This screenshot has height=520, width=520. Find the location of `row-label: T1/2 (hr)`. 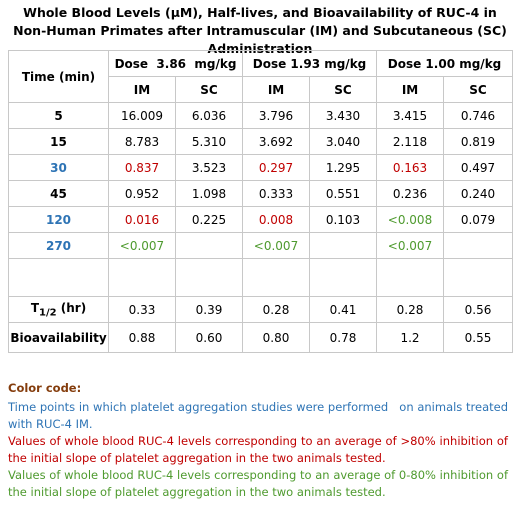

row-label: T1/2 (hr) is located at coordinates (58, 309).